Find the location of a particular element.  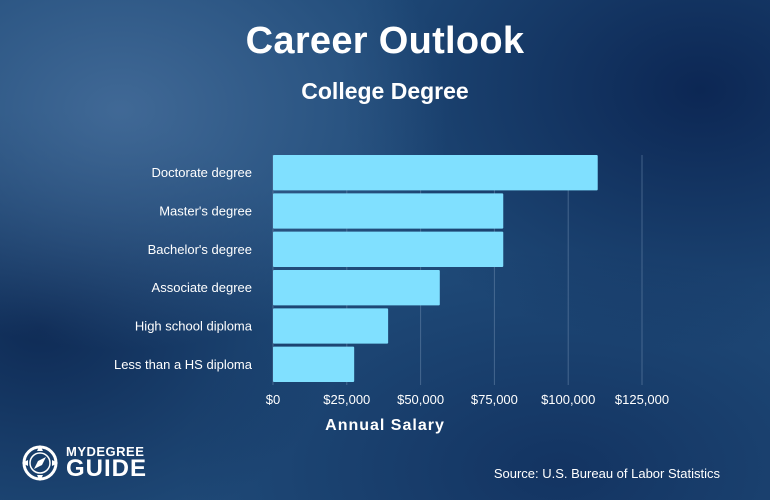

x-axis-title: Annual Salary is located at coordinates (385, 425).